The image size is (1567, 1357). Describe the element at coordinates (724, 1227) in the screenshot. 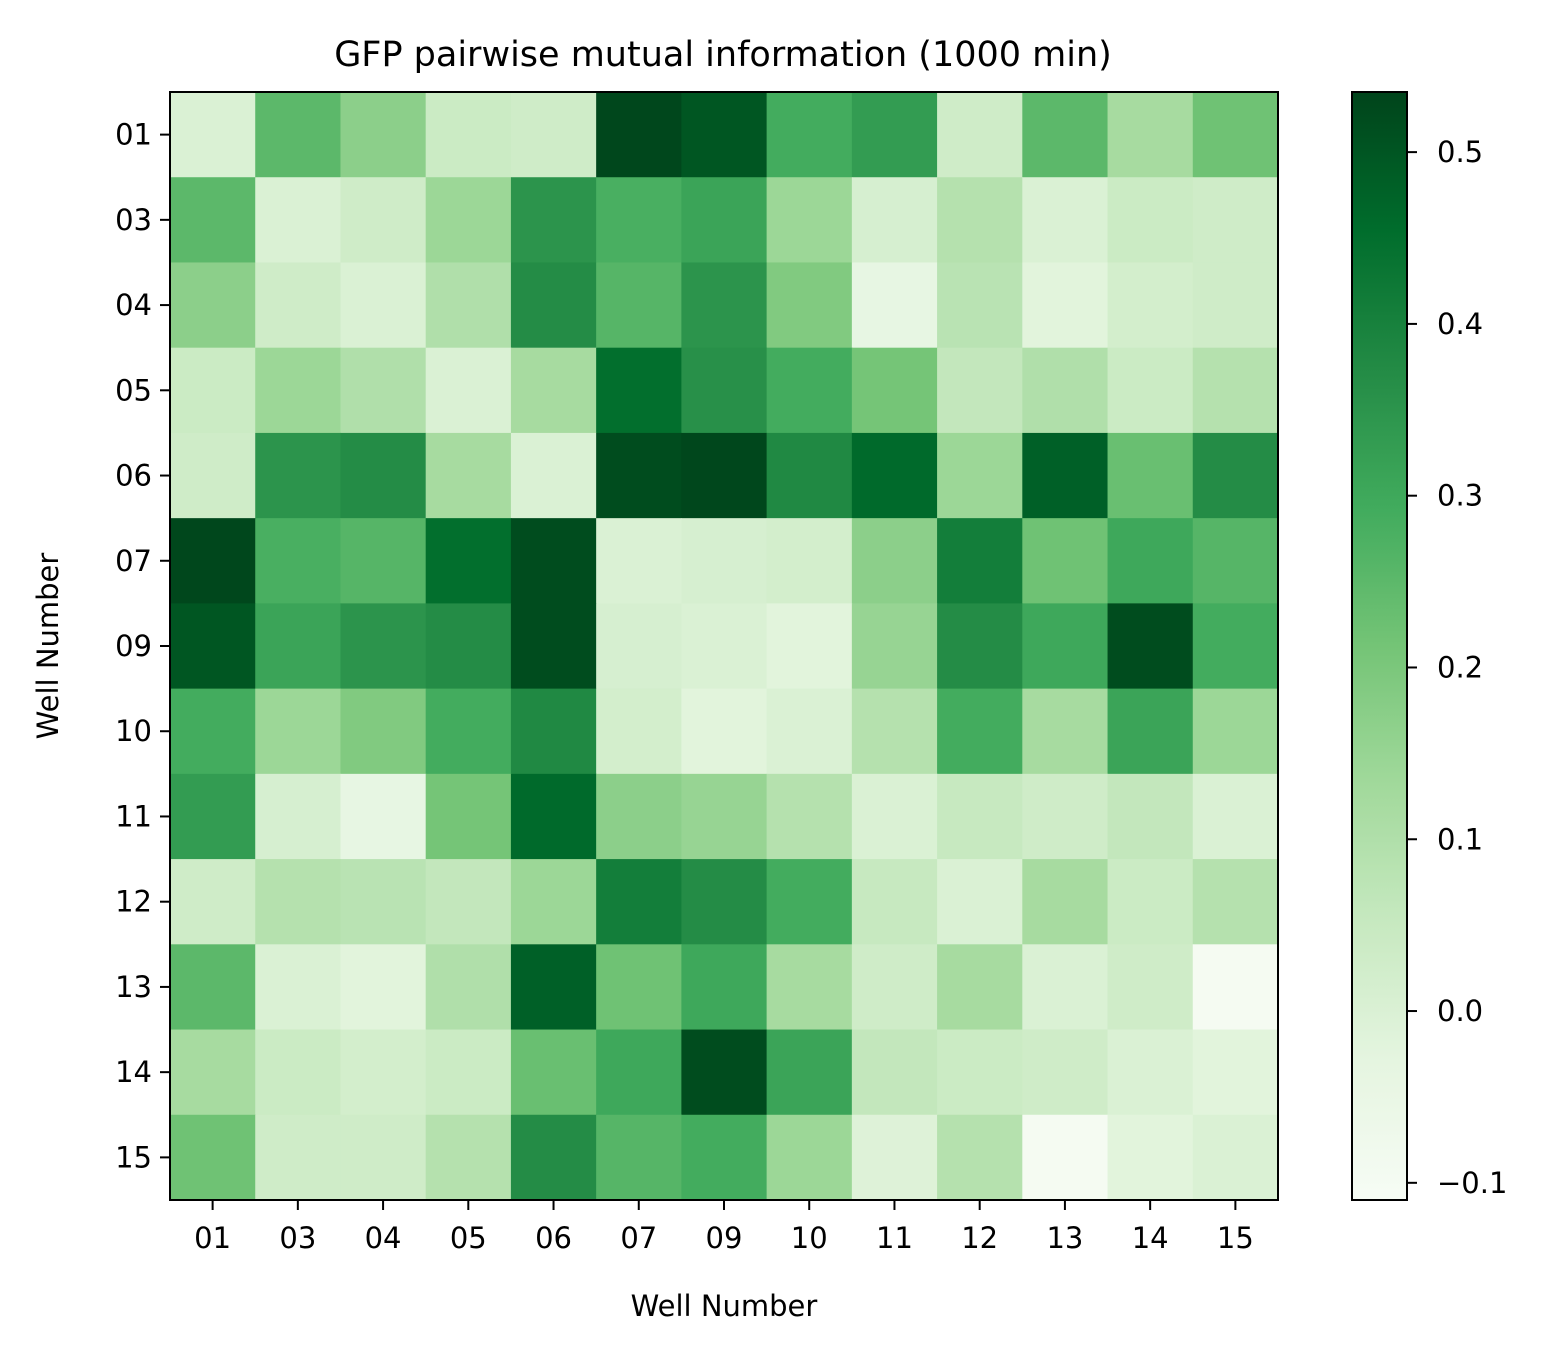

I see `x-axis: 01 03 04 05 06 07 09 10 11 12 13 14 15` at that location.